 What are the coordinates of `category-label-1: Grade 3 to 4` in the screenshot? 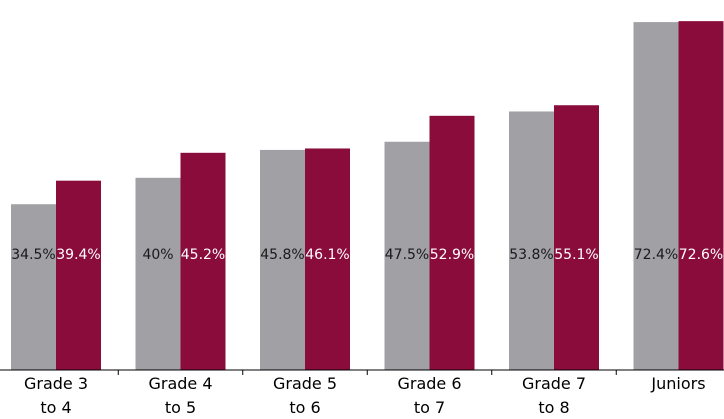 It's located at (56, 395).